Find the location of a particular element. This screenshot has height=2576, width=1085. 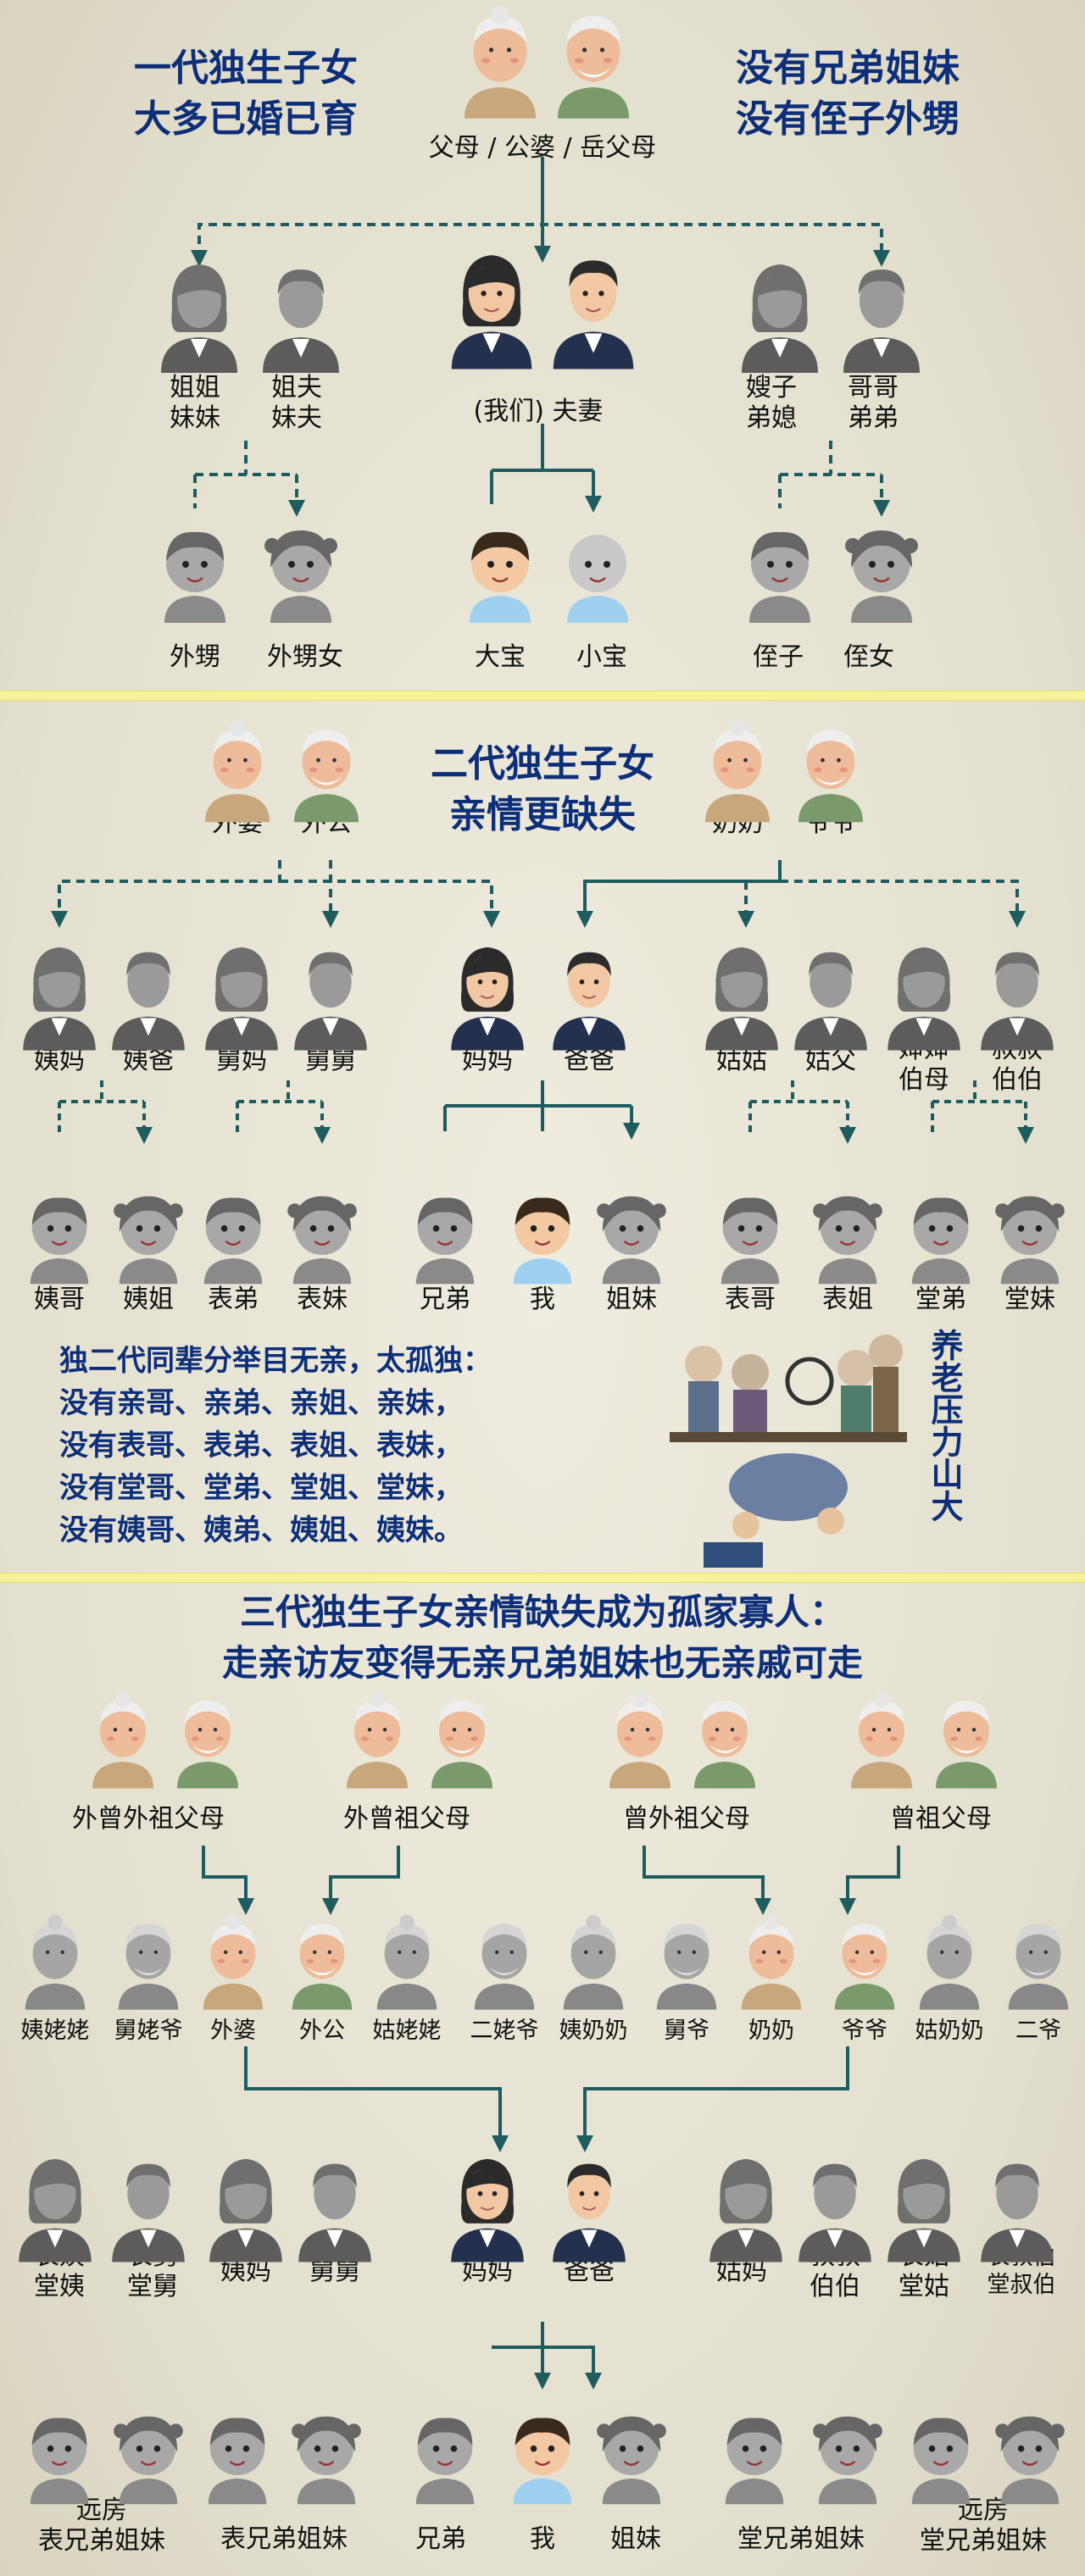

s3-gen4-7-icon is located at coordinates (754, 2461).